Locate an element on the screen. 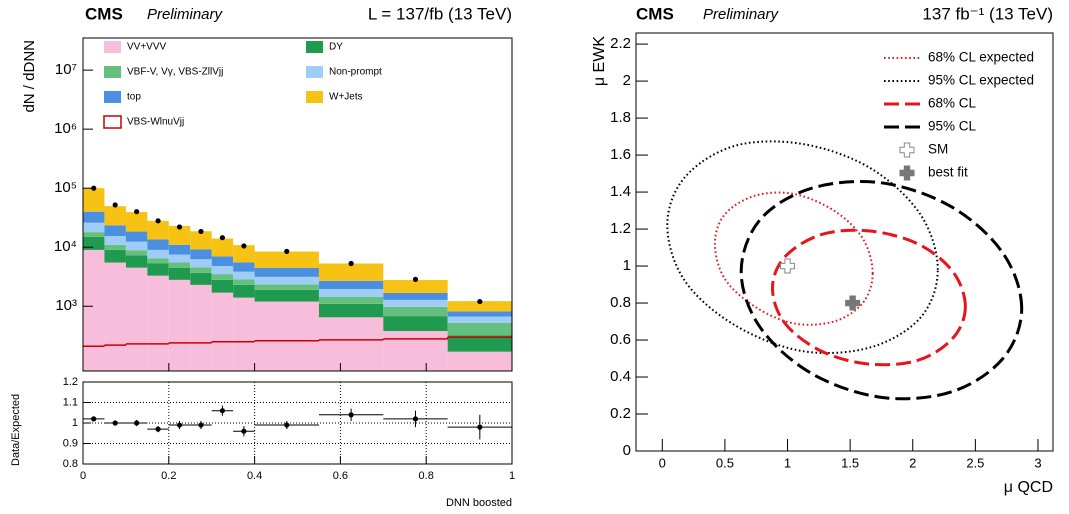 This screenshot has width=1069, height=514. y-tick-label: 10⁶ is located at coordinates (65, 128).